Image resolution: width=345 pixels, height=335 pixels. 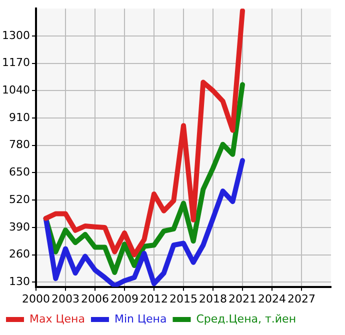 I want to click on legend-label: Min Цена, so click(x=140, y=319).